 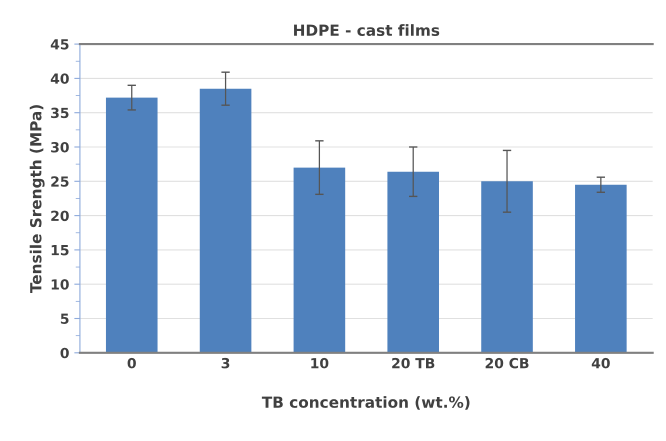 What do you see at coordinates (60, 284) in the screenshot?
I see `y-tick-label: 10` at bounding box center [60, 284].